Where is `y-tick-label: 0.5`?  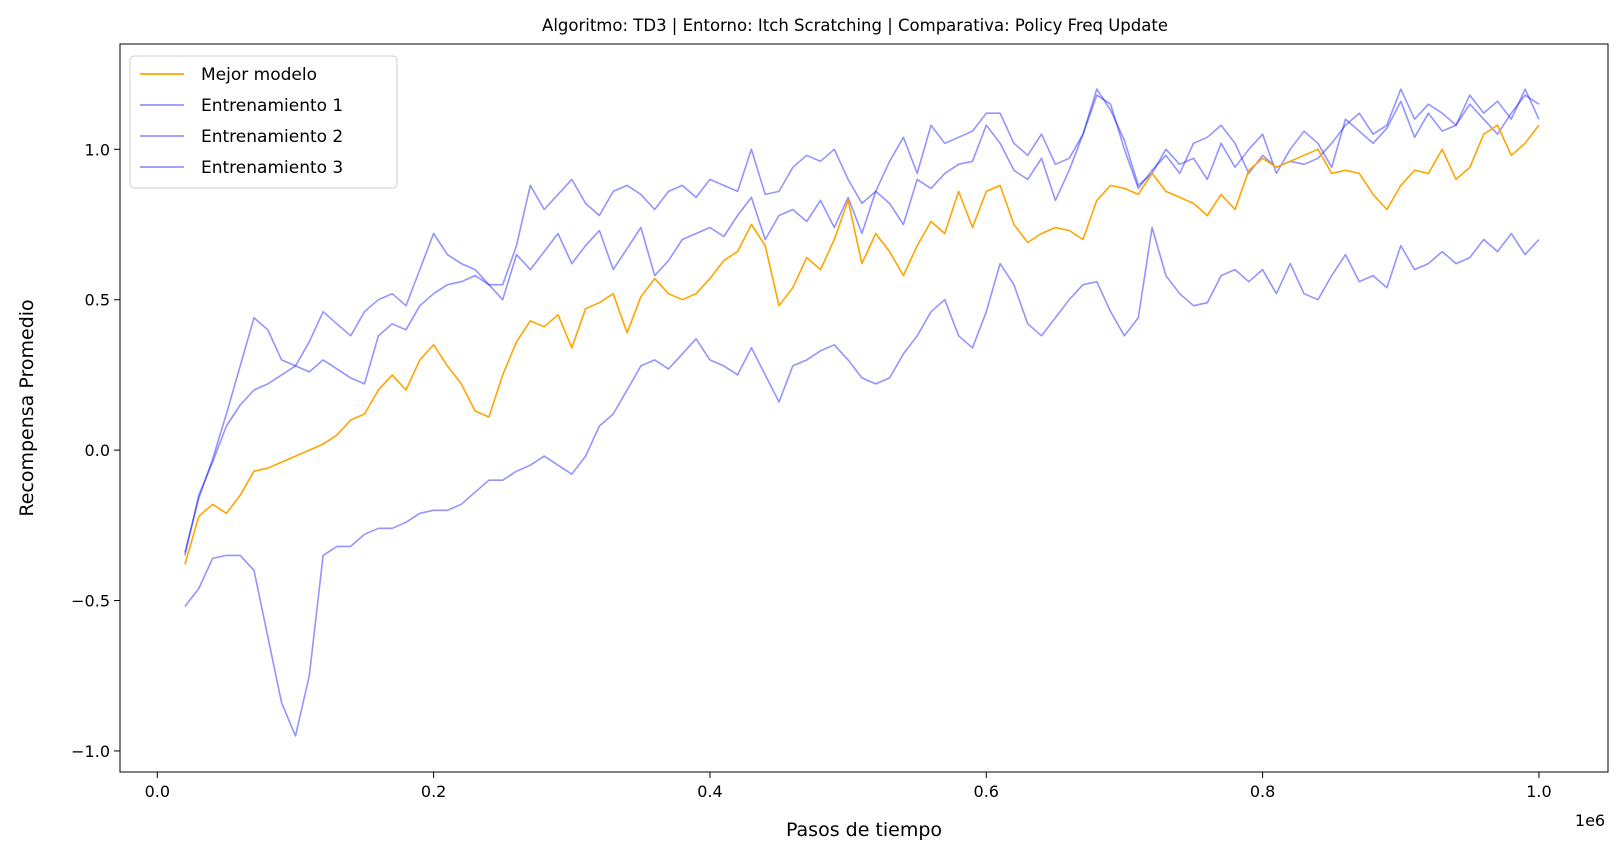 y-tick-label: 0.5 is located at coordinates (97, 300).